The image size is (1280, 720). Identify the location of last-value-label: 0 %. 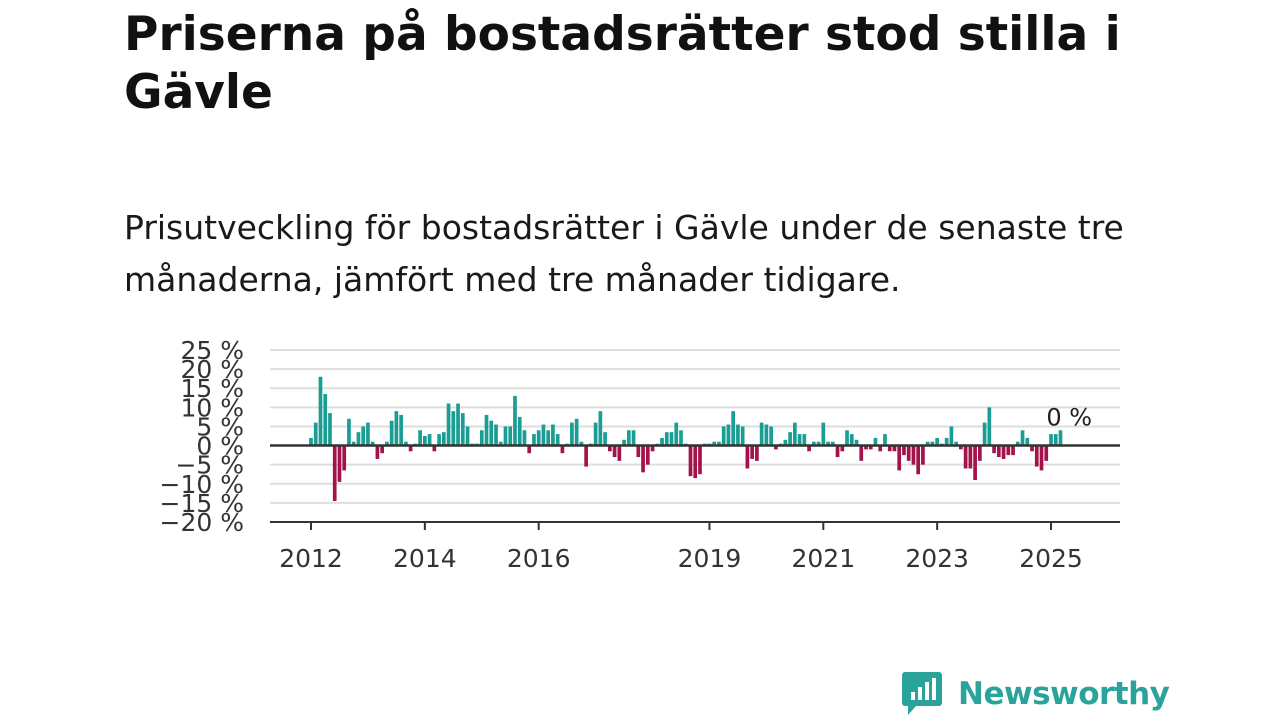
(1069, 418).